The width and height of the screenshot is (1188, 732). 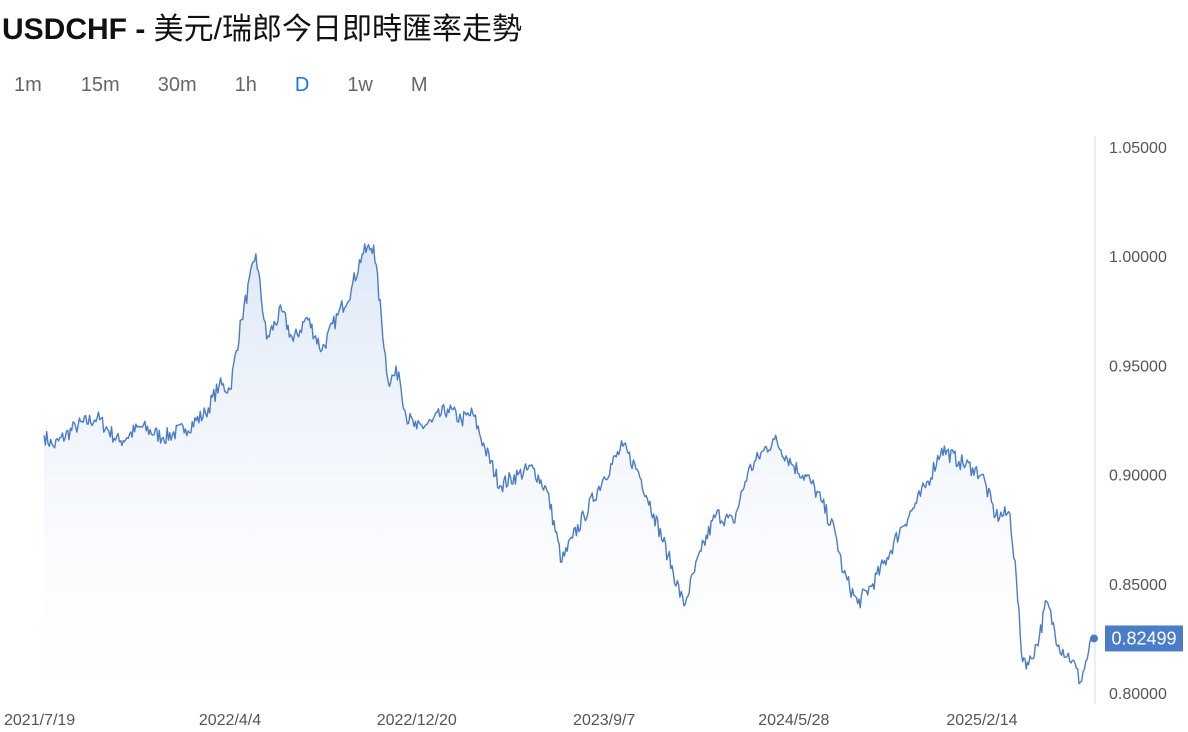 What do you see at coordinates (419, 85) in the screenshot?
I see `tab-m: M` at bounding box center [419, 85].